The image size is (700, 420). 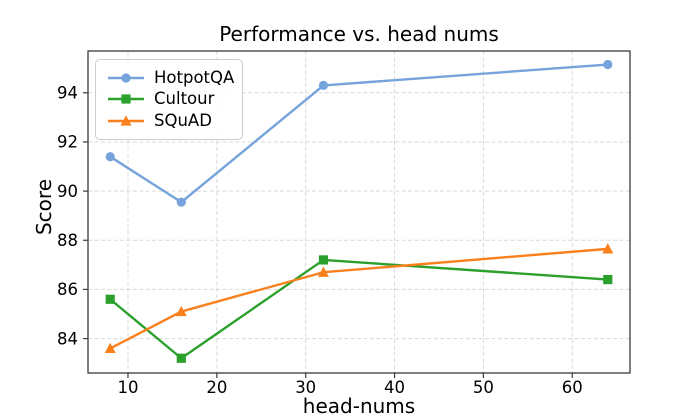 What do you see at coordinates (216, 387) in the screenshot?
I see `x-tick-label: 20` at bounding box center [216, 387].